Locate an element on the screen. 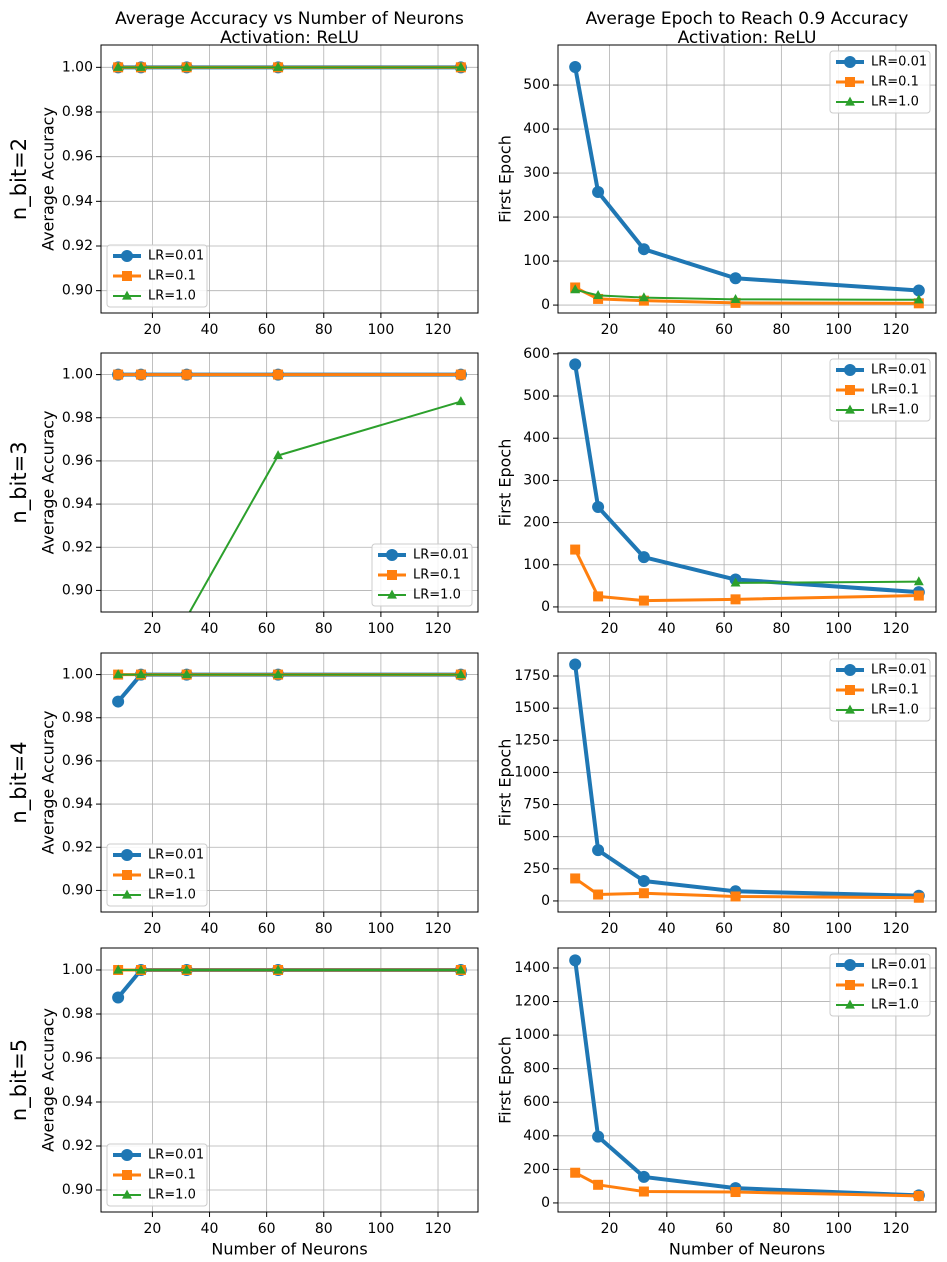  y-tick-label: 600 is located at coordinates (536, 1102).